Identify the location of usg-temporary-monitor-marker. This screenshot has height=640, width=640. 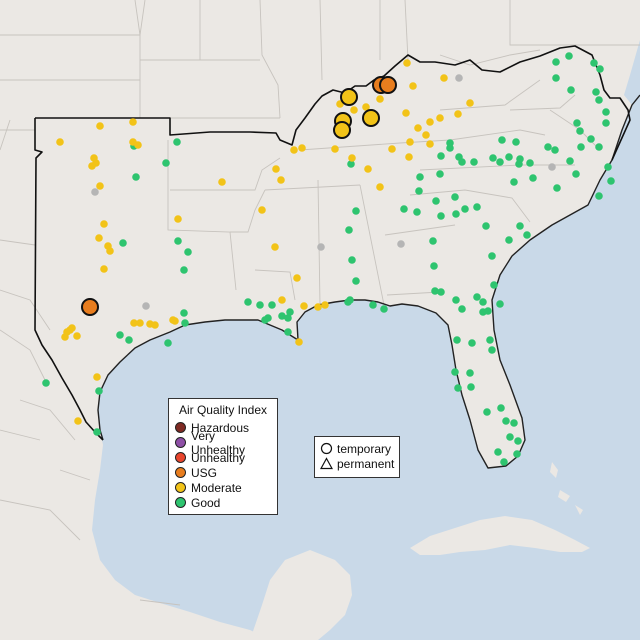
(90, 307).